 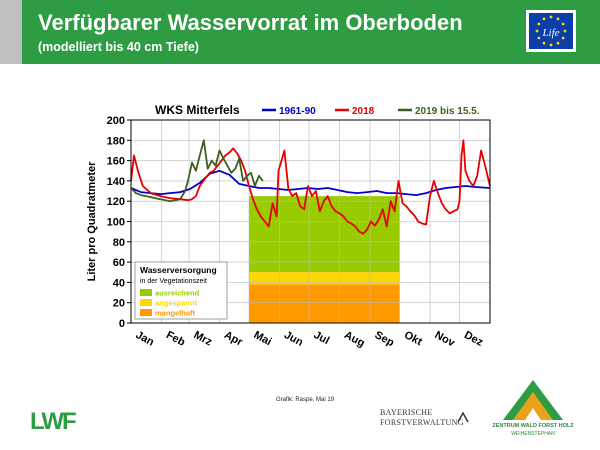 What do you see at coordinates (533, 400) in the screenshot?
I see `zentrum-logo-icon` at bounding box center [533, 400].